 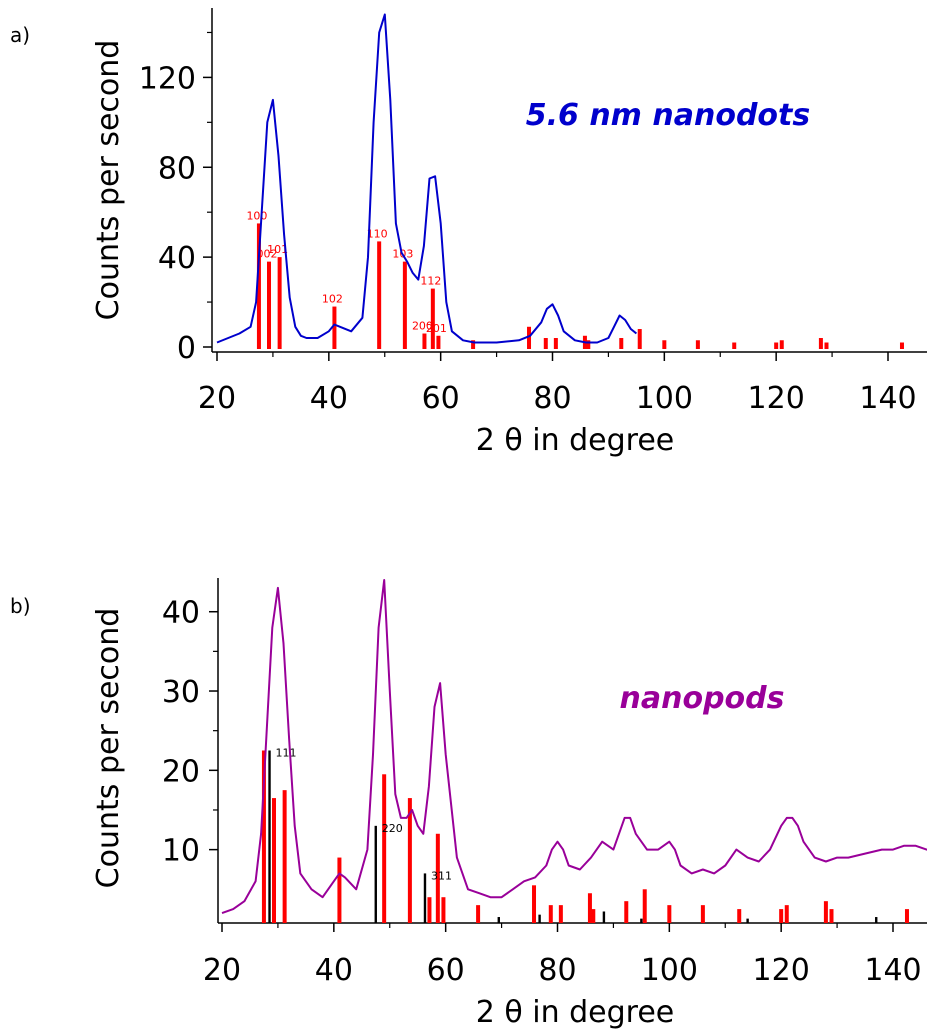 I want to click on reference-peak-2-label: 220, so click(x=392, y=828).